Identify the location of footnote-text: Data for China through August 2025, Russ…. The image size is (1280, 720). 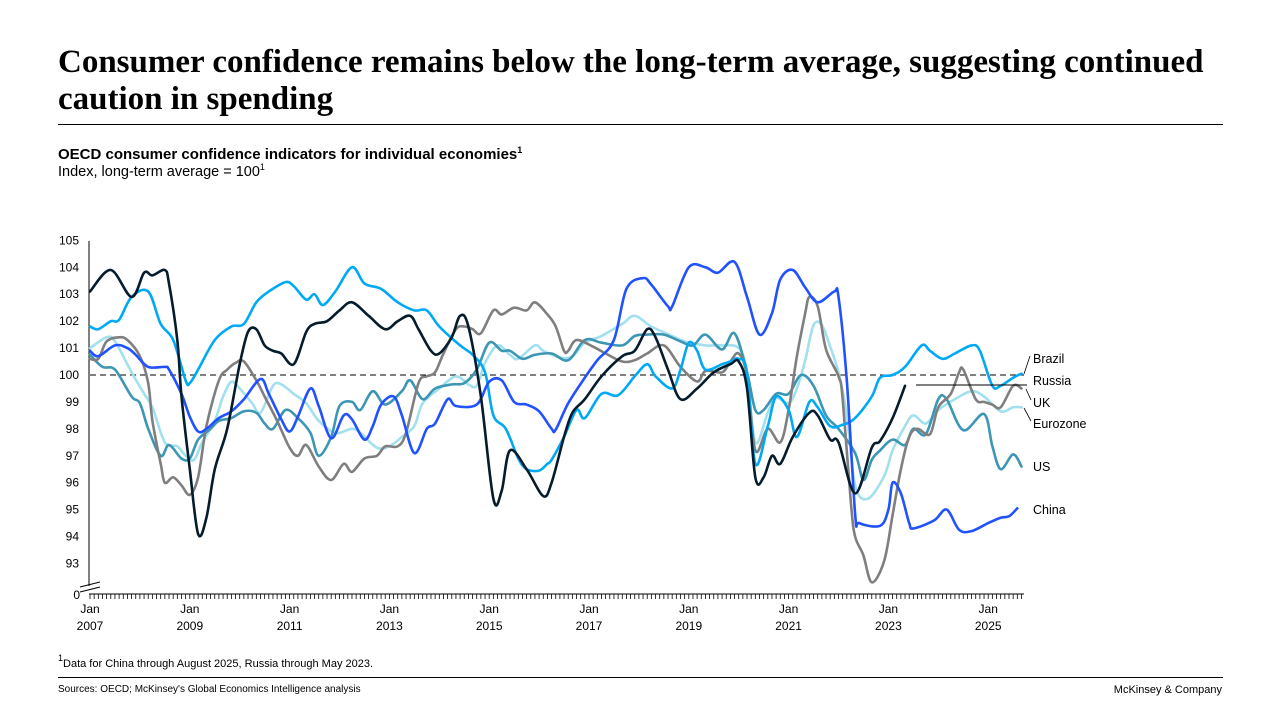
(218, 664).